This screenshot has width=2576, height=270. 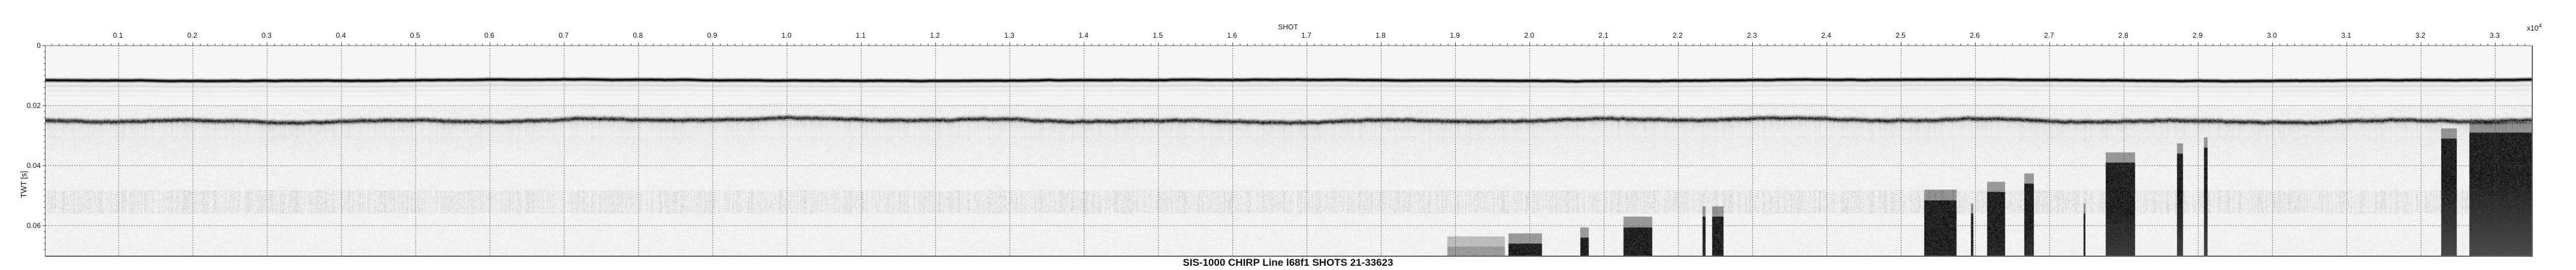 I want to click on chart-title: SIS-1000 CHIRP Line l68f1 SHOTS 21-33623, so click(x=1288, y=262).